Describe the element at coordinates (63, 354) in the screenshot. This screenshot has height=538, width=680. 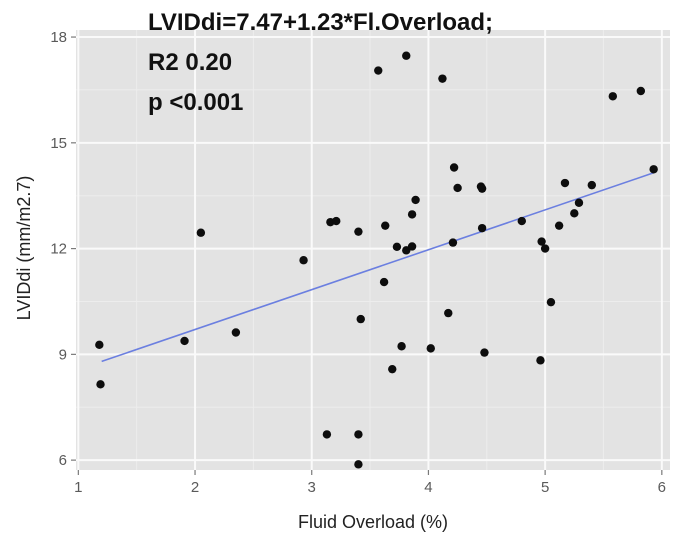
I see `y-tick-label: 9` at that location.